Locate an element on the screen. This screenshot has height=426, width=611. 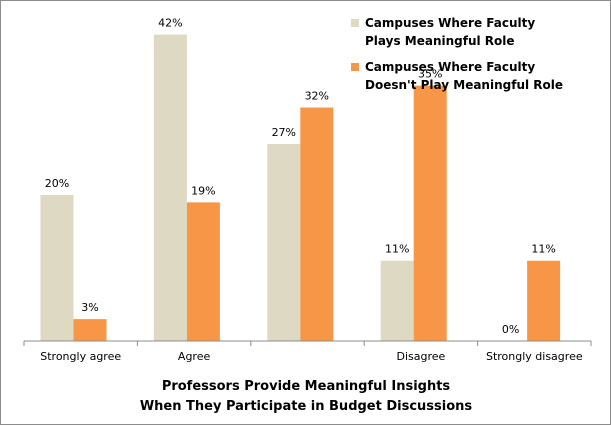
x-axis-title-line-1: Professors Provide Meaningful Insights is located at coordinates (306, 386).